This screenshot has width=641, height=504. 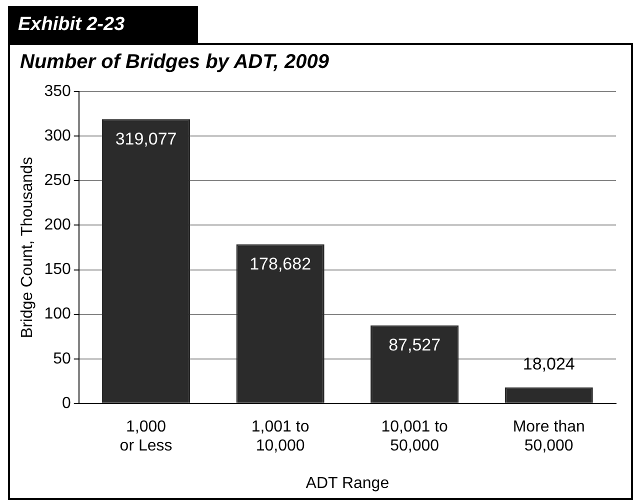 I want to click on y-tick-label: 100, so click(x=57, y=314).